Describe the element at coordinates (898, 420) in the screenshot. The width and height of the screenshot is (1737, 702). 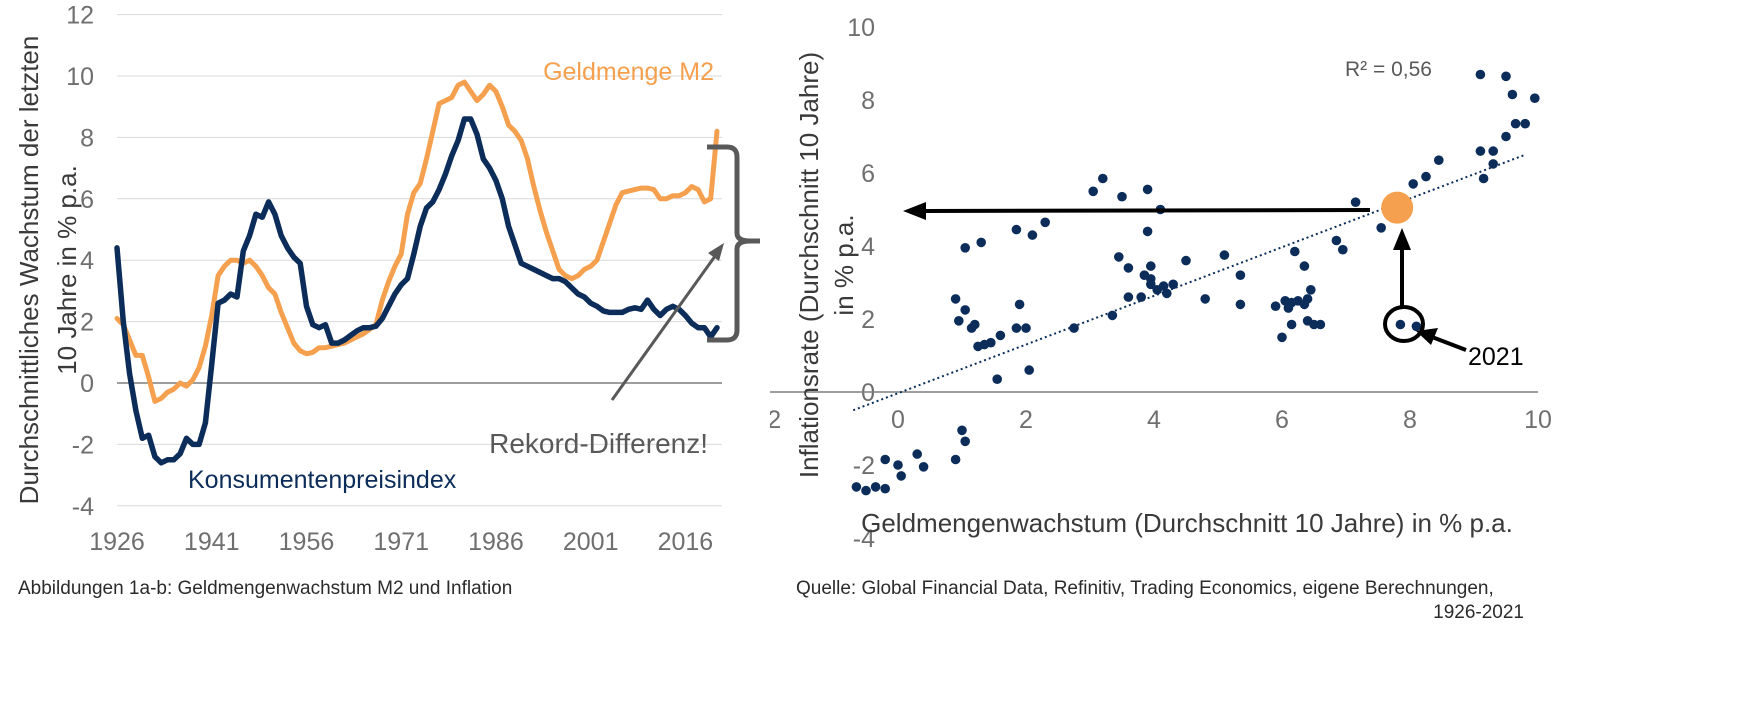
I see `x-tick-label: 0` at that location.